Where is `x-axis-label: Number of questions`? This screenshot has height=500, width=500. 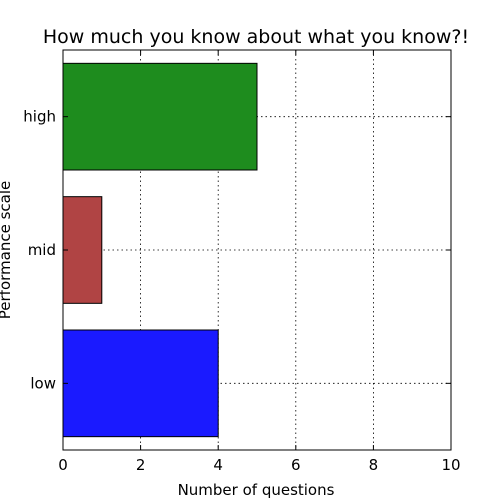
x-axis-label: Number of questions is located at coordinates (256, 490).